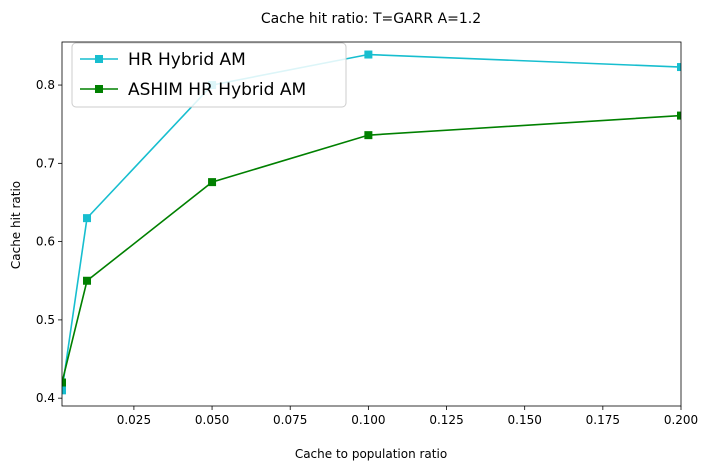  What do you see at coordinates (45, 242) in the screenshot?
I see `y-tick-label: 0.6` at bounding box center [45, 242].